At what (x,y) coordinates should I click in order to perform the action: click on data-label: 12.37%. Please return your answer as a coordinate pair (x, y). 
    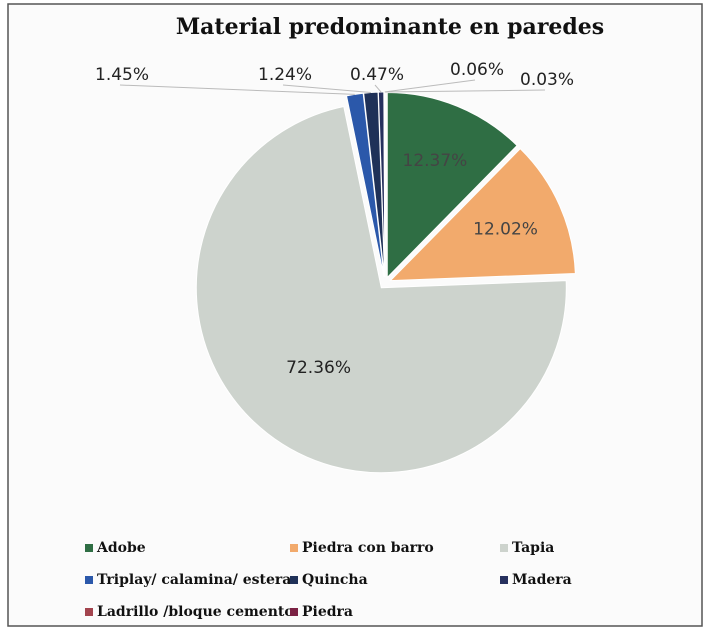
    Looking at the image, I should click on (435, 161).